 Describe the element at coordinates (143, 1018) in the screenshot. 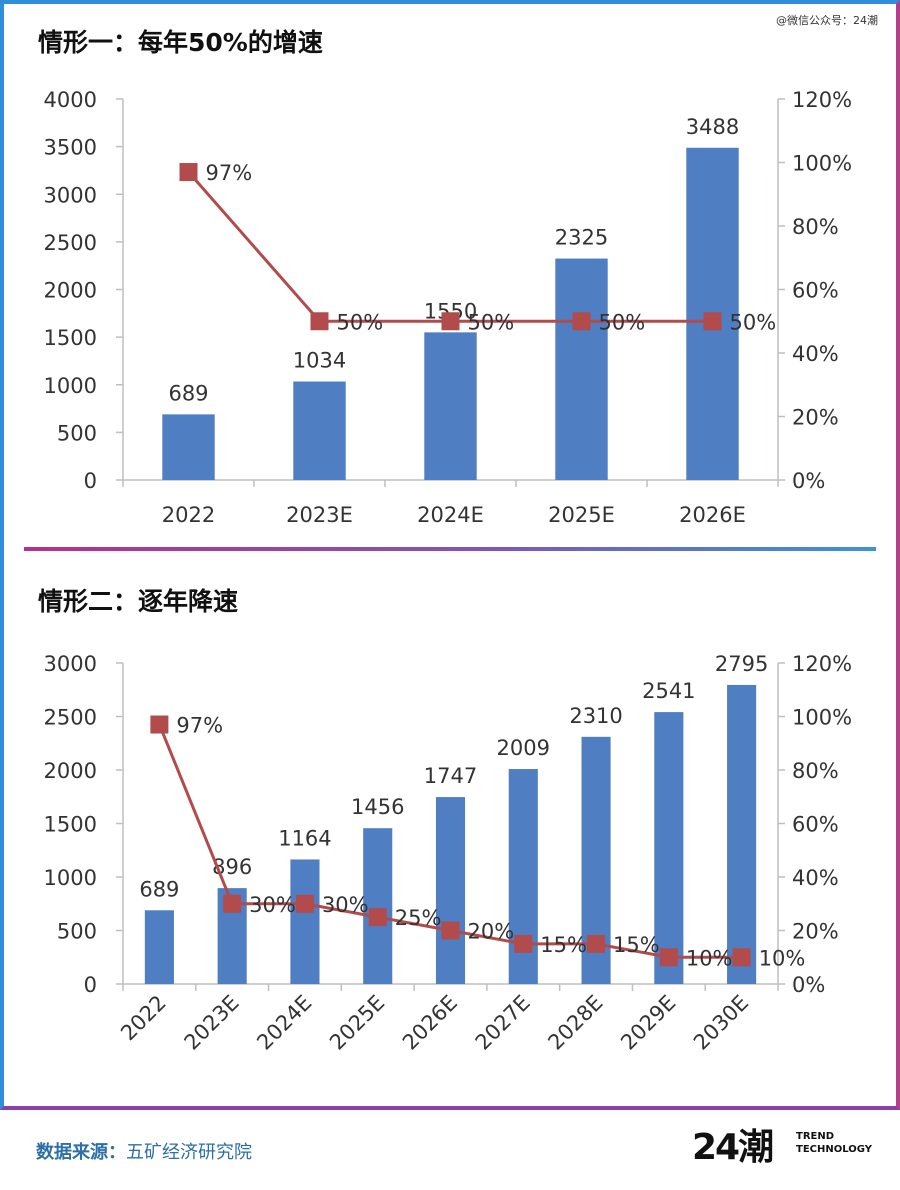

I see `chart2-xtick-label: 2022` at that location.